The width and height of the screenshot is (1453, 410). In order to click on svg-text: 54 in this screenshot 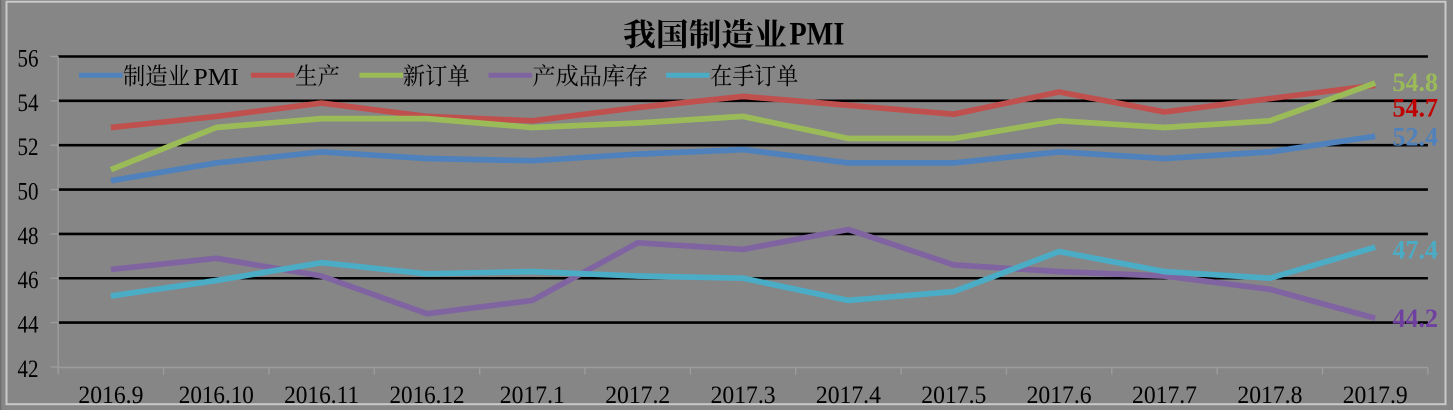, I will do `click(28, 103)`.